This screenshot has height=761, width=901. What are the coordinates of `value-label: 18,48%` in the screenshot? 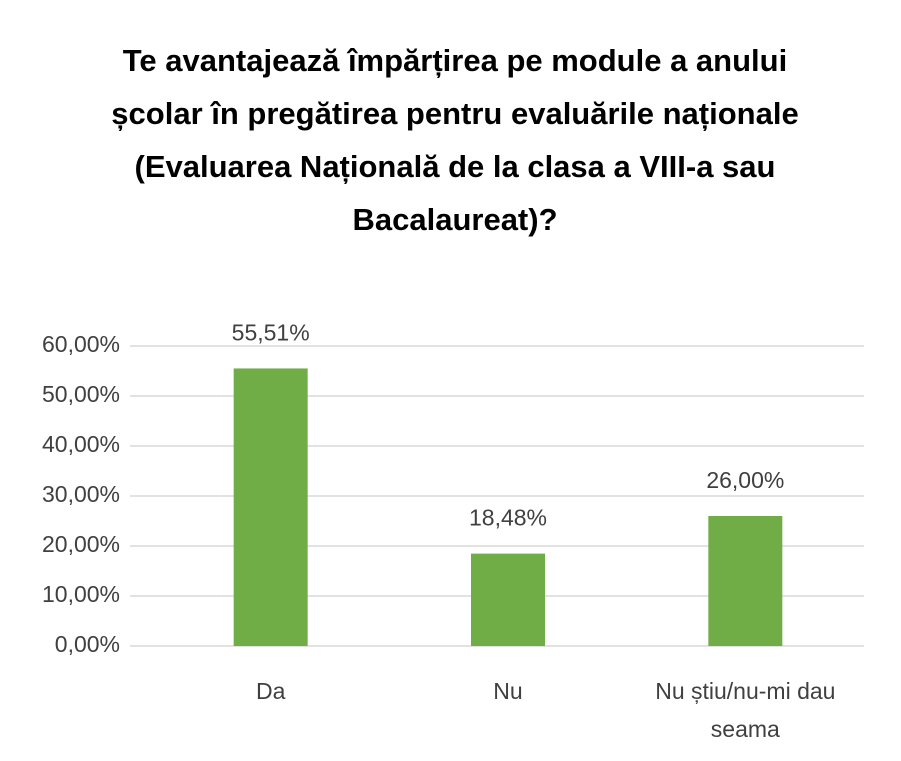 It's located at (508, 518).